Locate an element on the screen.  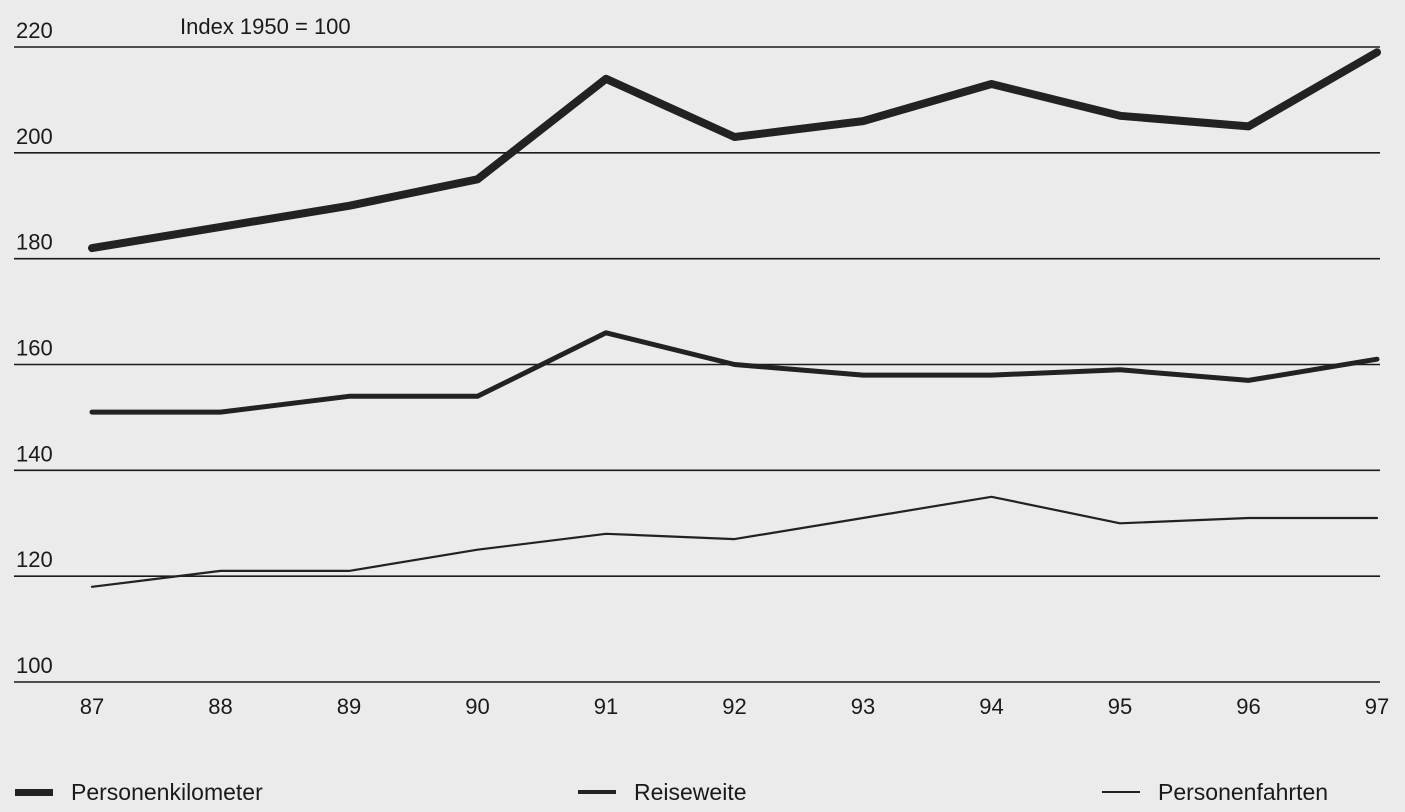
legend-item-personenfahrten: Personenfahrten is located at coordinates (1215, 792).